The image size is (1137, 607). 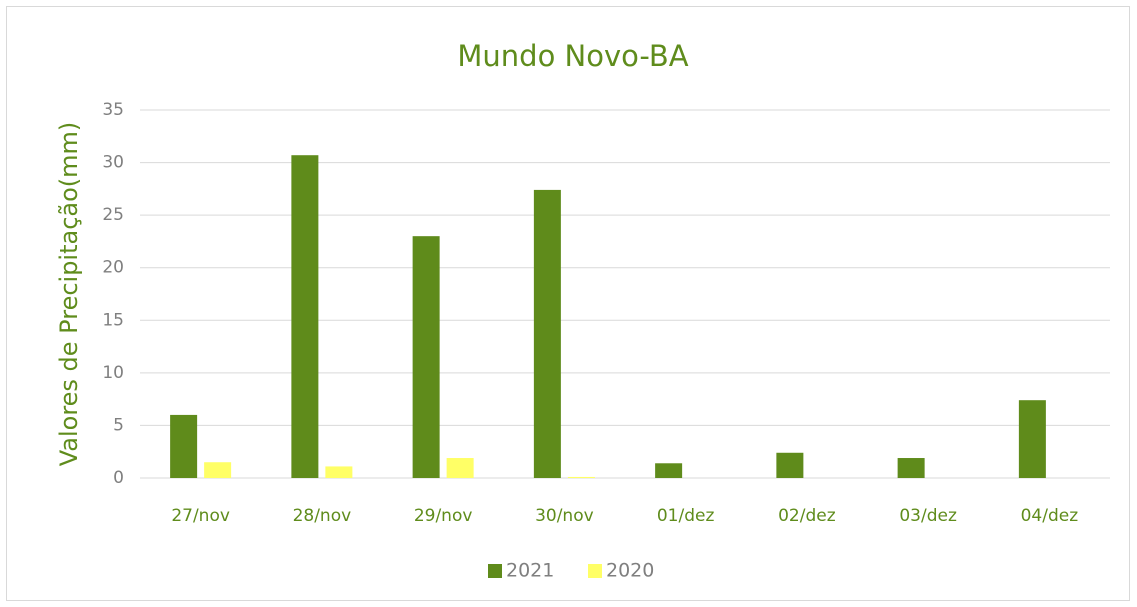 What do you see at coordinates (113, 163) in the screenshot?
I see `y-tick-label: 30` at bounding box center [113, 163].